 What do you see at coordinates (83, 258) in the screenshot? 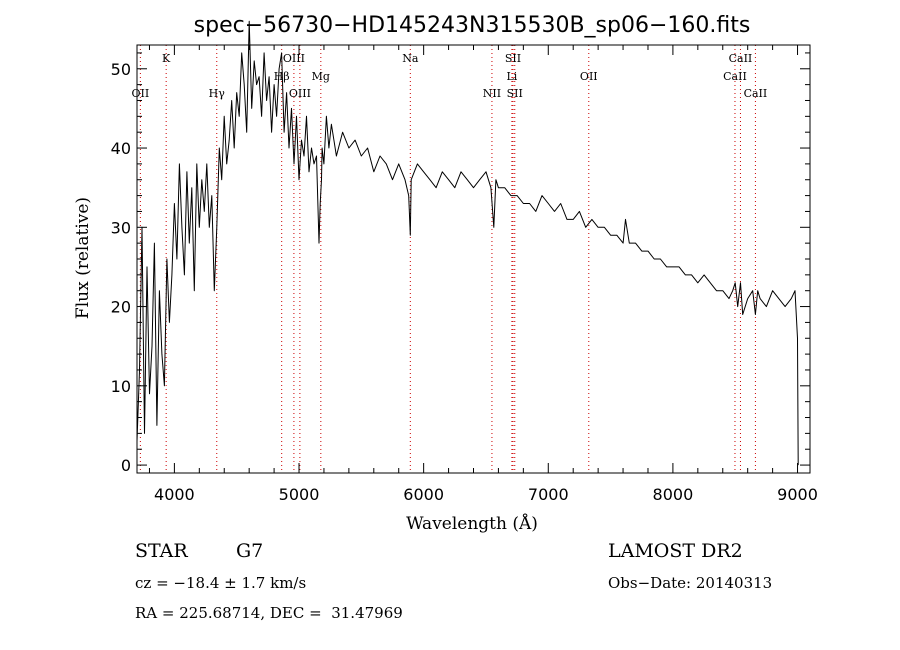
I see `y-axis-label: Flux (relative)` at bounding box center [83, 258].